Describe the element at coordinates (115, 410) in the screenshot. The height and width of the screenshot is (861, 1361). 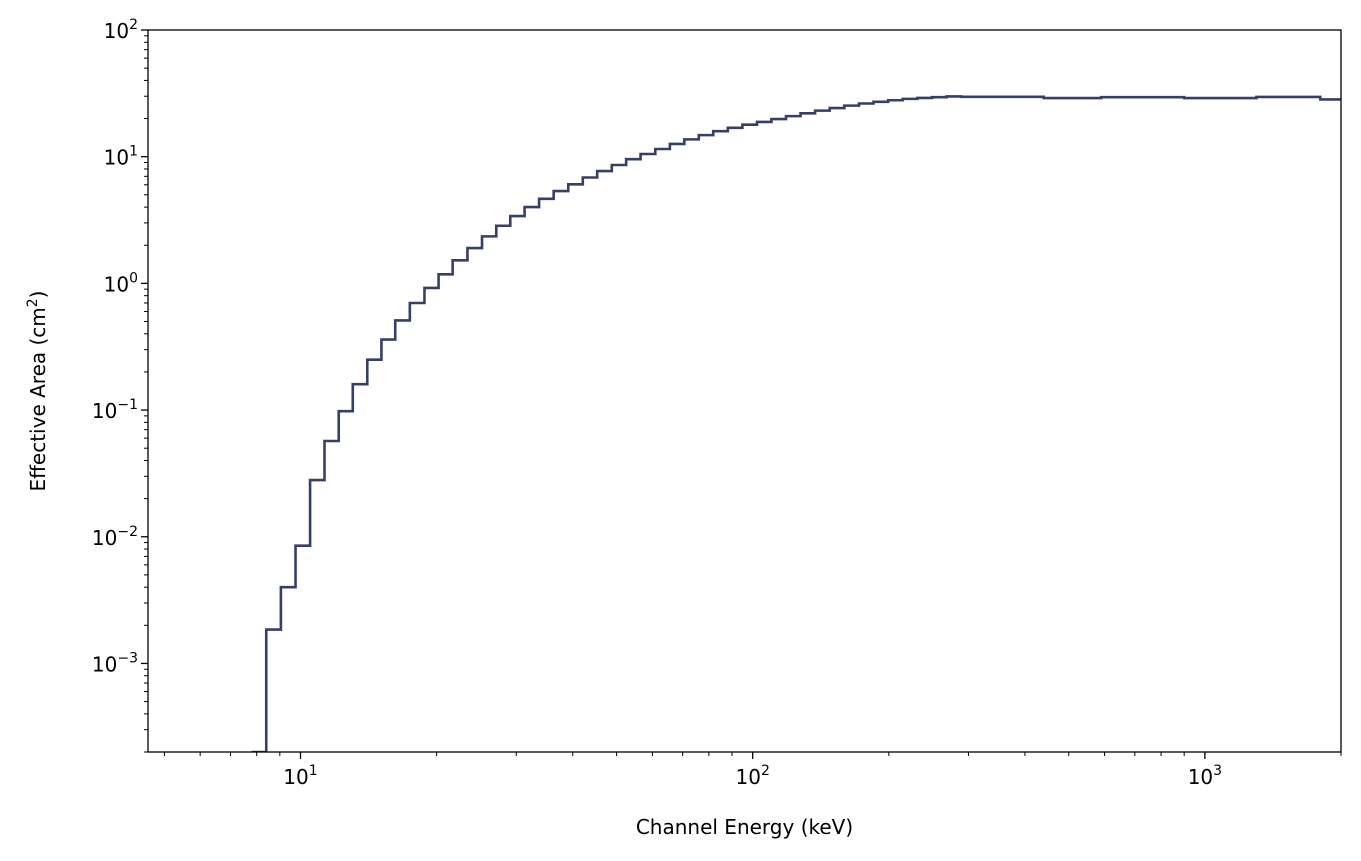
I see `y-tick-label: 10⁻¹` at that location.